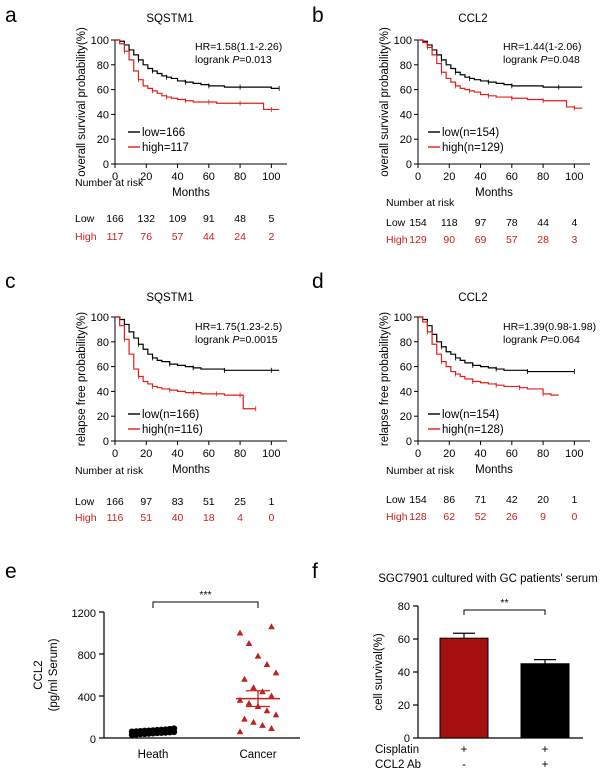  What do you see at coordinates (10, 281) in the screenshot?
I see `panel-letter: c` at bounding box center [10, 281].